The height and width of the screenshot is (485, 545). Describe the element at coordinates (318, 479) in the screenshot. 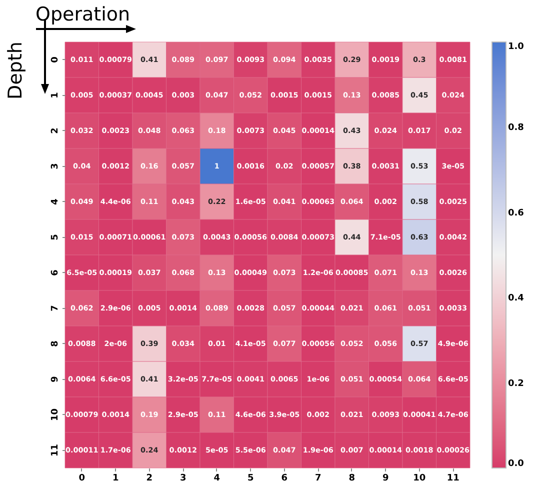

I see `x-tick-label: 7` at that location.